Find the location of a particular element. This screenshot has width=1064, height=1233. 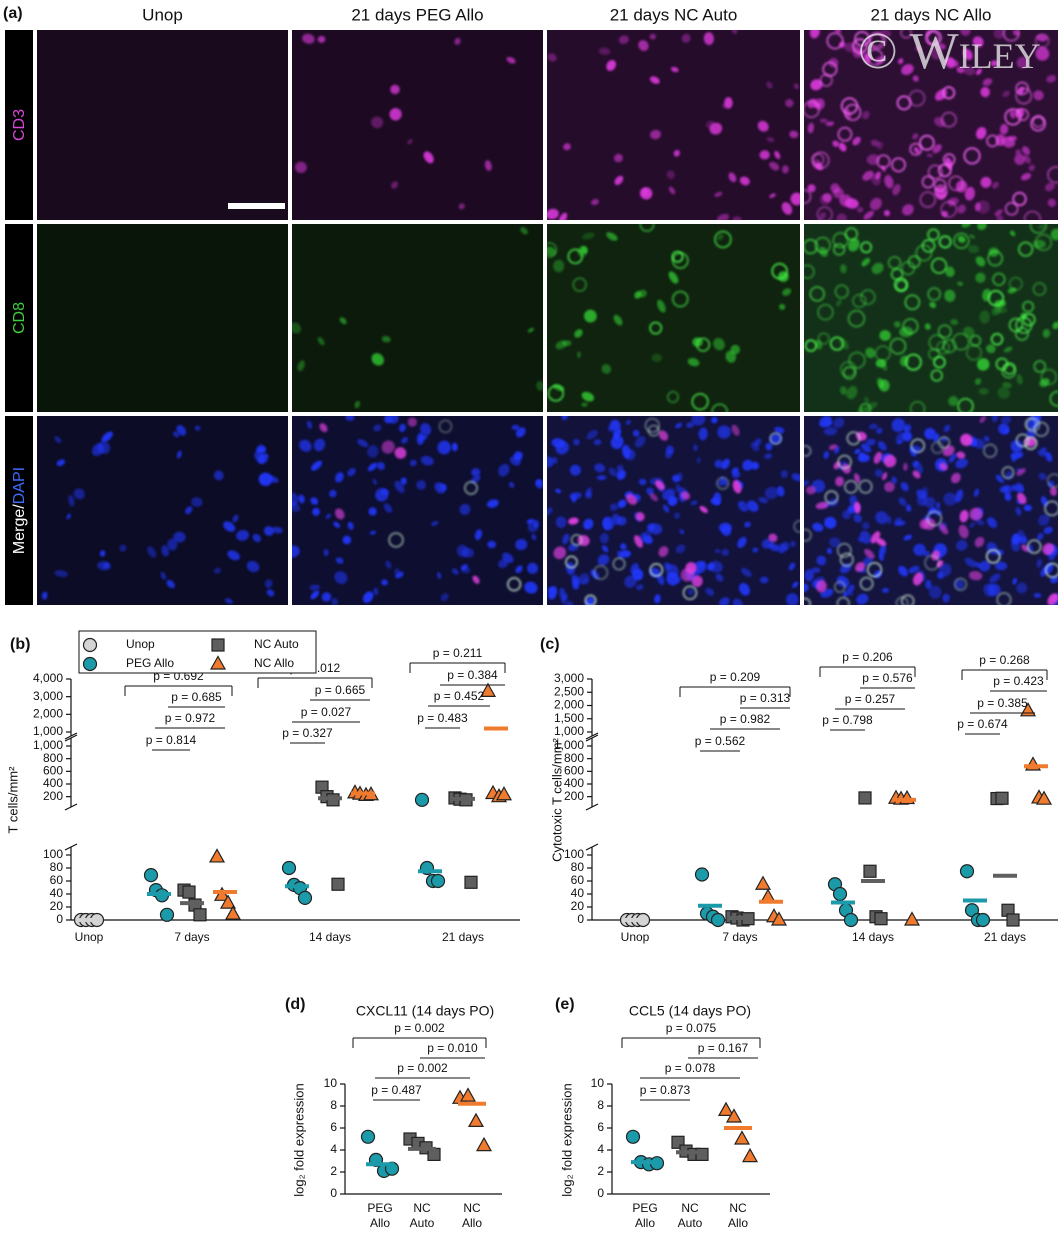

column-header: 21 days PEG Allo is located at coordinates (417, 14).